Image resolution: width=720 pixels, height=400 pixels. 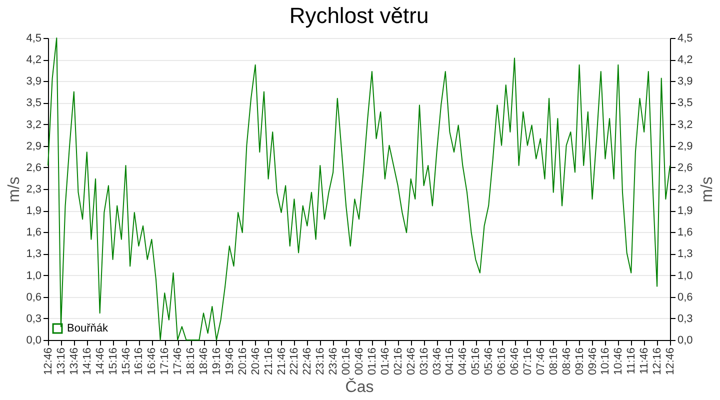 What do you see at coordinates (515, 362) in the screenshot?
I see `x-tick-label: 06:46` at bounding box center [515, 362].